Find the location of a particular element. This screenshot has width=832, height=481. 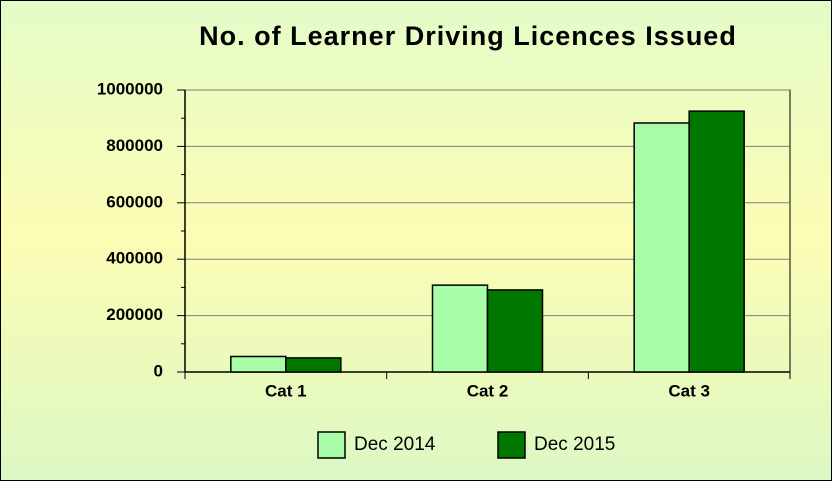

y-tick-label: 200000 is located at coordinates (134, 314).